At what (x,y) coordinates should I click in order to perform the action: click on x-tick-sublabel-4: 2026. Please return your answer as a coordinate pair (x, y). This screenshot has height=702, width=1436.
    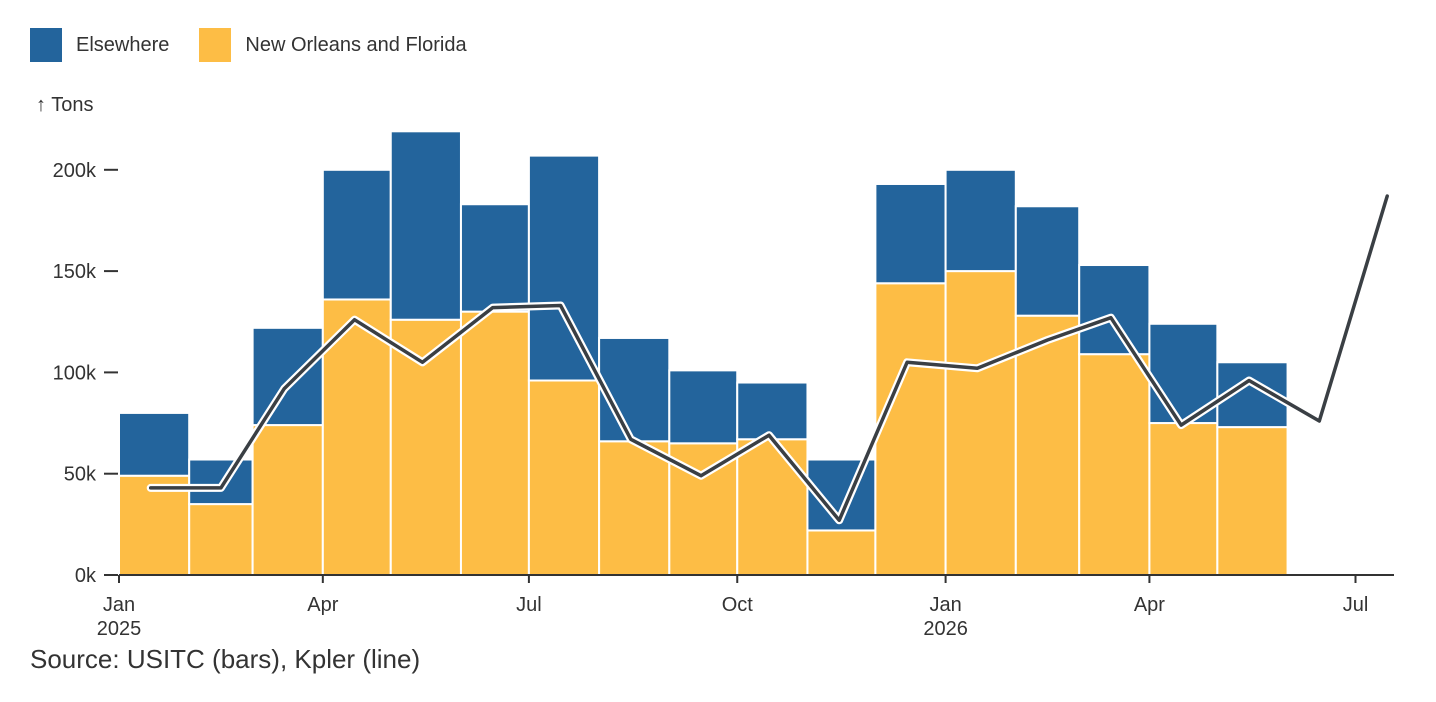
    Looking at the image, I should click on (945, 629).